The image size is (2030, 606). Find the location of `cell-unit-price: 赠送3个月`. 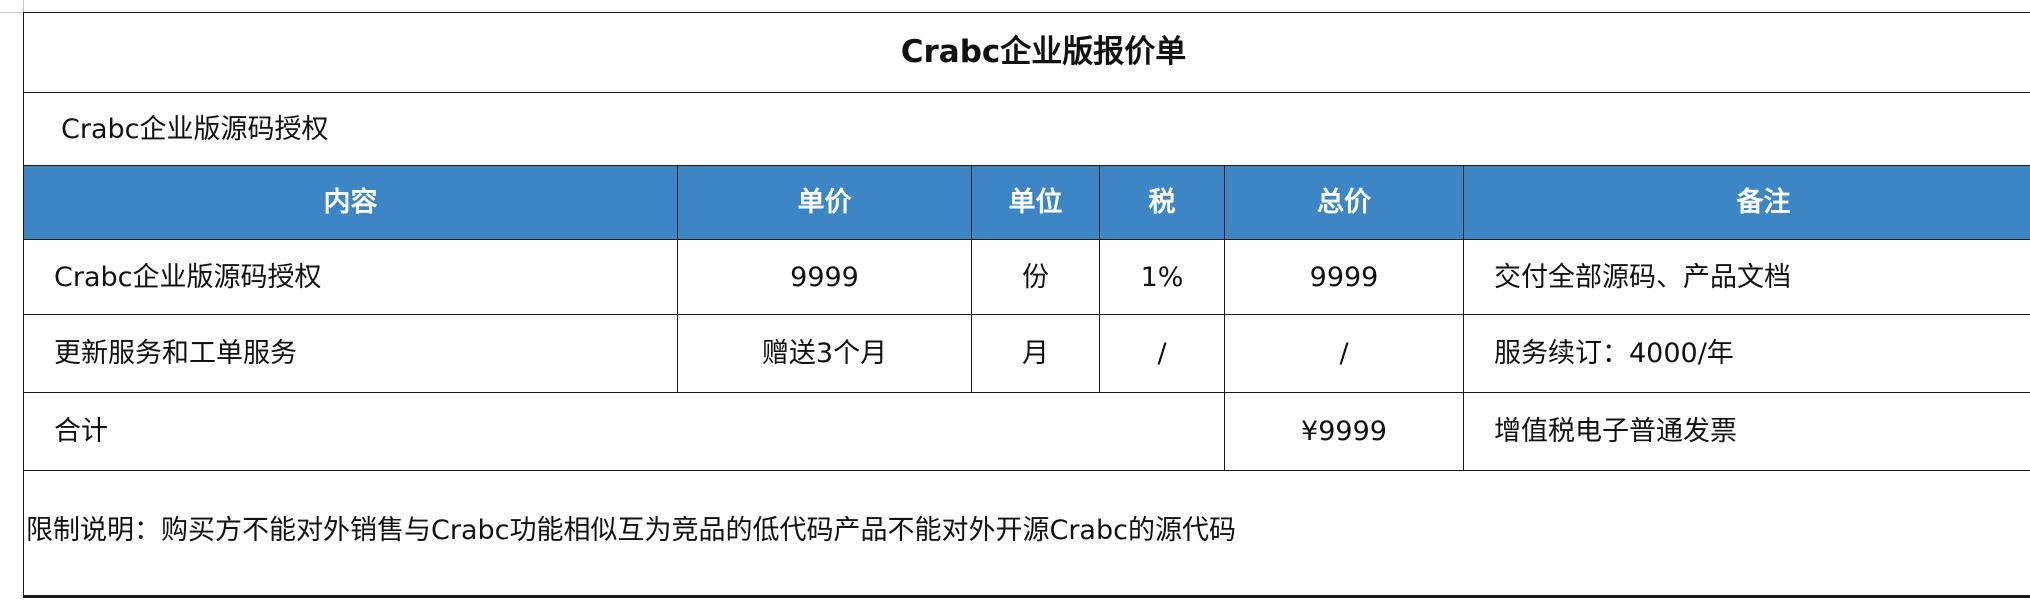

cell-unit-price: 赠送3个月 is located at coordinates (824, 353).